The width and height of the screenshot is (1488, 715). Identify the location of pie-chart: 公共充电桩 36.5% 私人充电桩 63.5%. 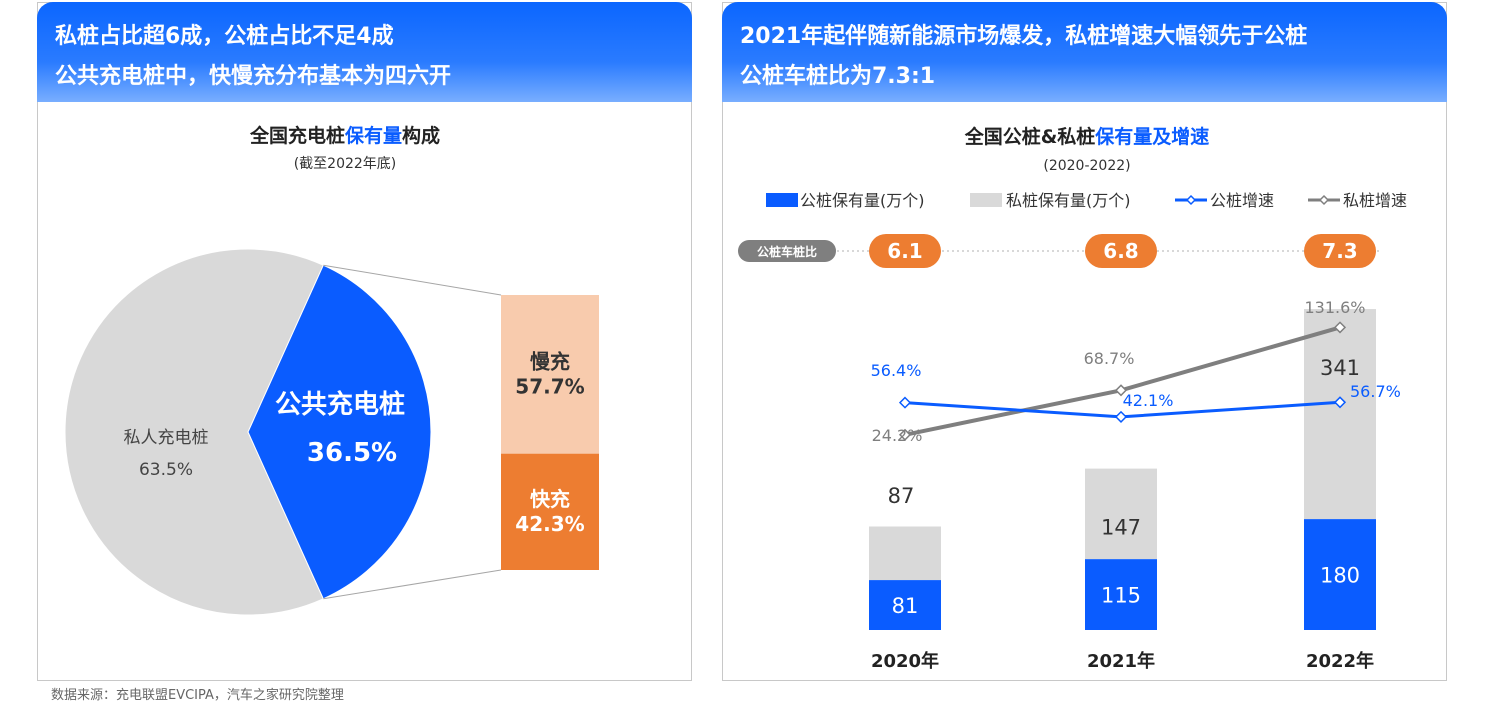
(248, 432).